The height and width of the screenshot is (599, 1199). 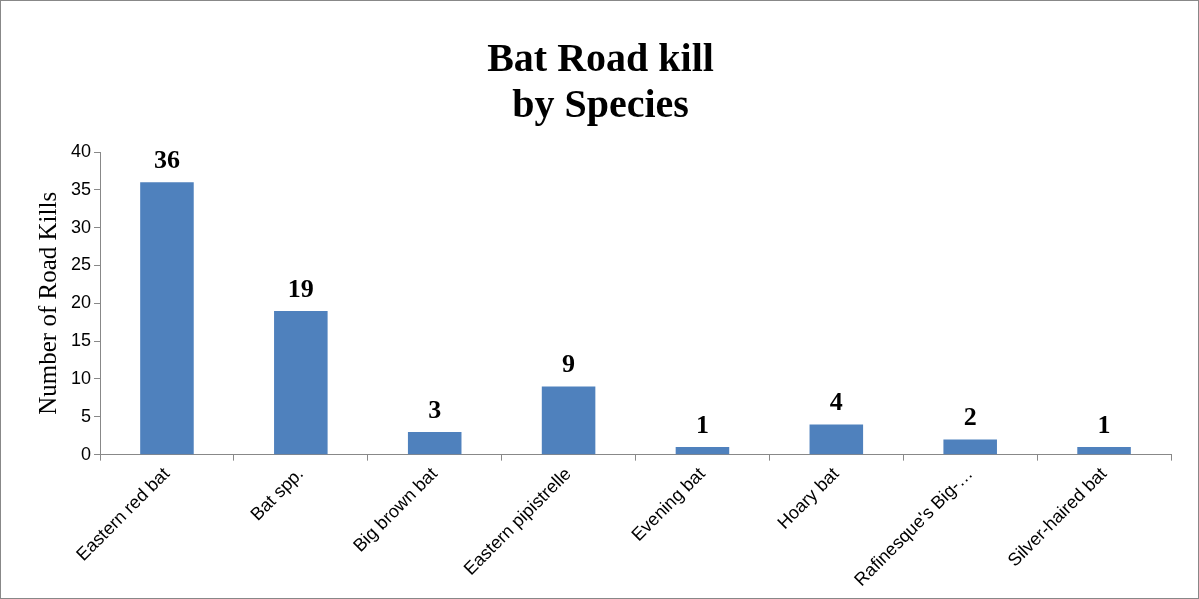 What do you see at coordinates (81, 302) in the screenshot?
I see `y-tick-label: 20` at bounding box center [81, 302].